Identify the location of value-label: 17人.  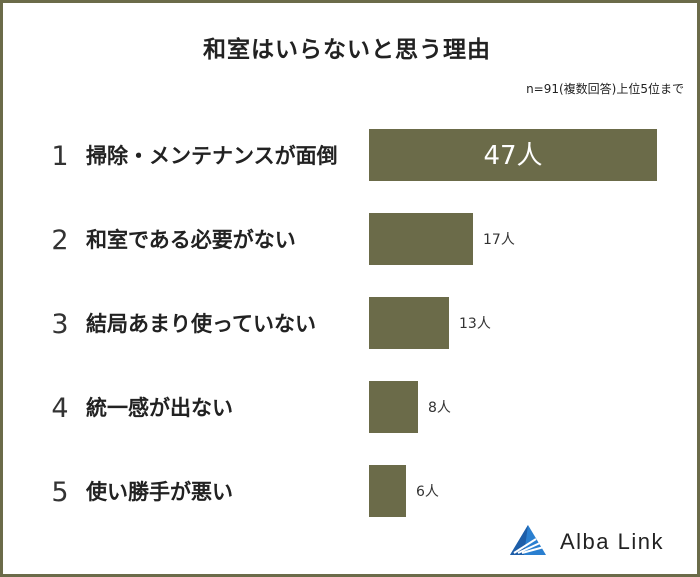
(499, 240).